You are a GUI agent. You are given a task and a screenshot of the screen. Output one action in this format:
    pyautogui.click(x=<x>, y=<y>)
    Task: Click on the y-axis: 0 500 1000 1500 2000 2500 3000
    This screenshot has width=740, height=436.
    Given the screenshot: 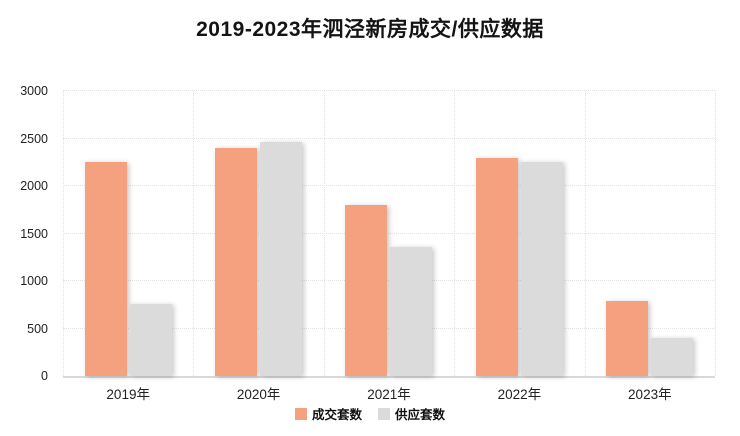 What is the action you would take?
    pyautogui.click(x=24, y=233)
    